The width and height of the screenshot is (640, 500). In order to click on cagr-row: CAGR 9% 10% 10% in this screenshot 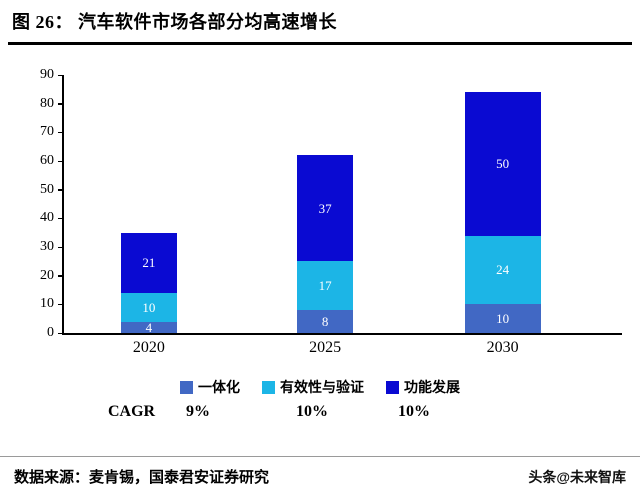, I will do `click(320, 415)`.